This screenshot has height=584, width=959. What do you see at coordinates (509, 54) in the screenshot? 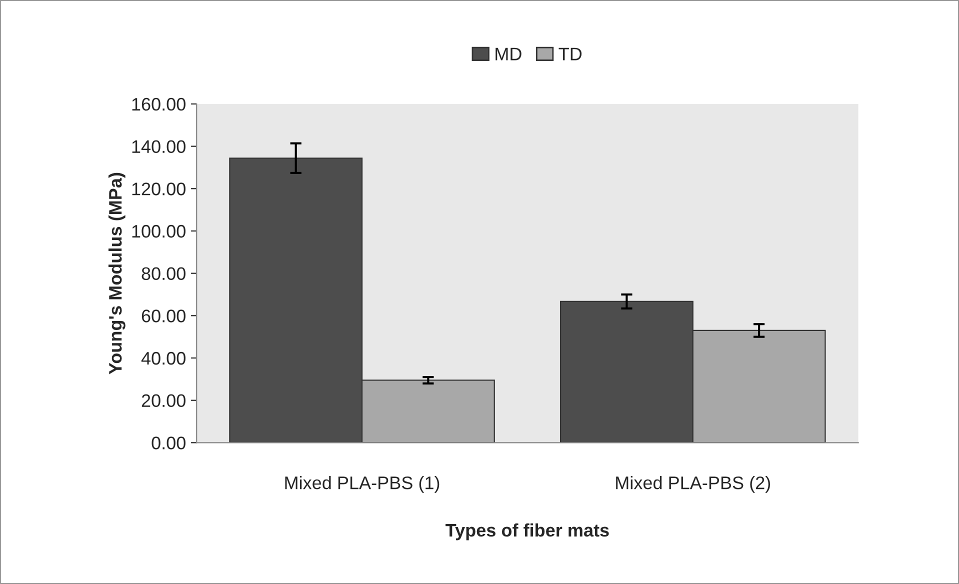
I see `legend-label: MD` at bounding box center [509, 54].